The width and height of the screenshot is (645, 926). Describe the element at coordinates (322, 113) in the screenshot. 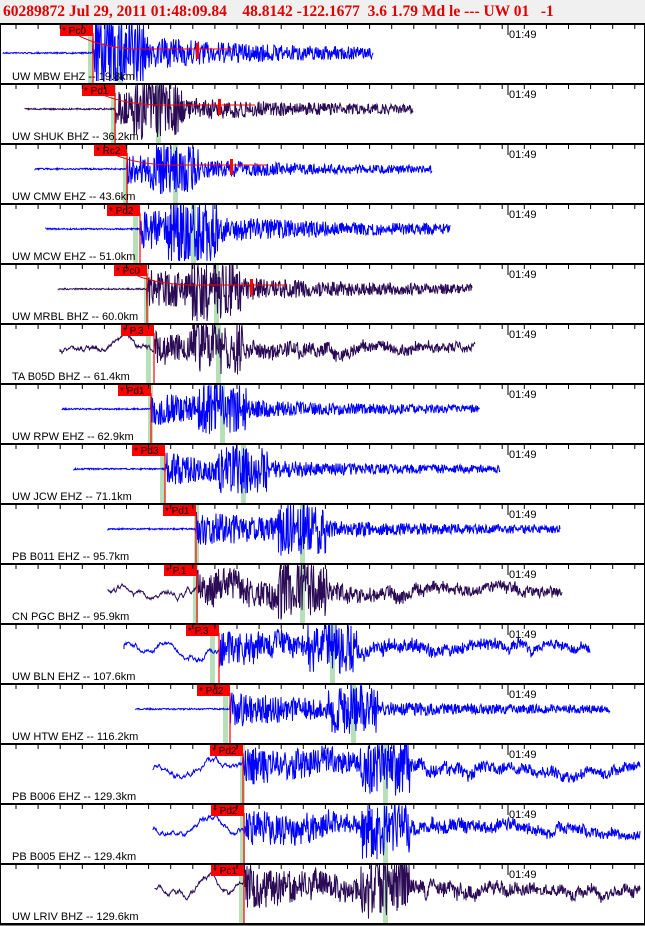

I see `trace-row: * Pd1 01:49 UW SHUK BHZ -- 36.2km` at that location.